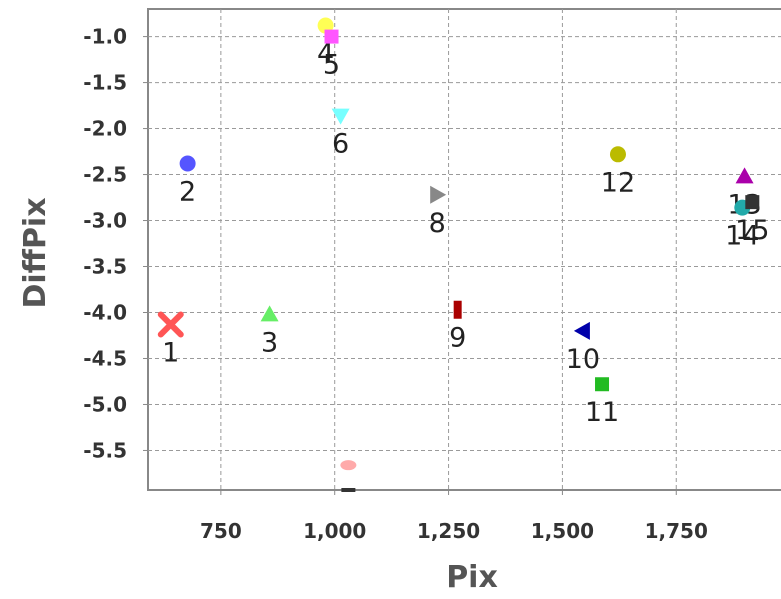  I want to click on point-label: 8, so click(437, 223).